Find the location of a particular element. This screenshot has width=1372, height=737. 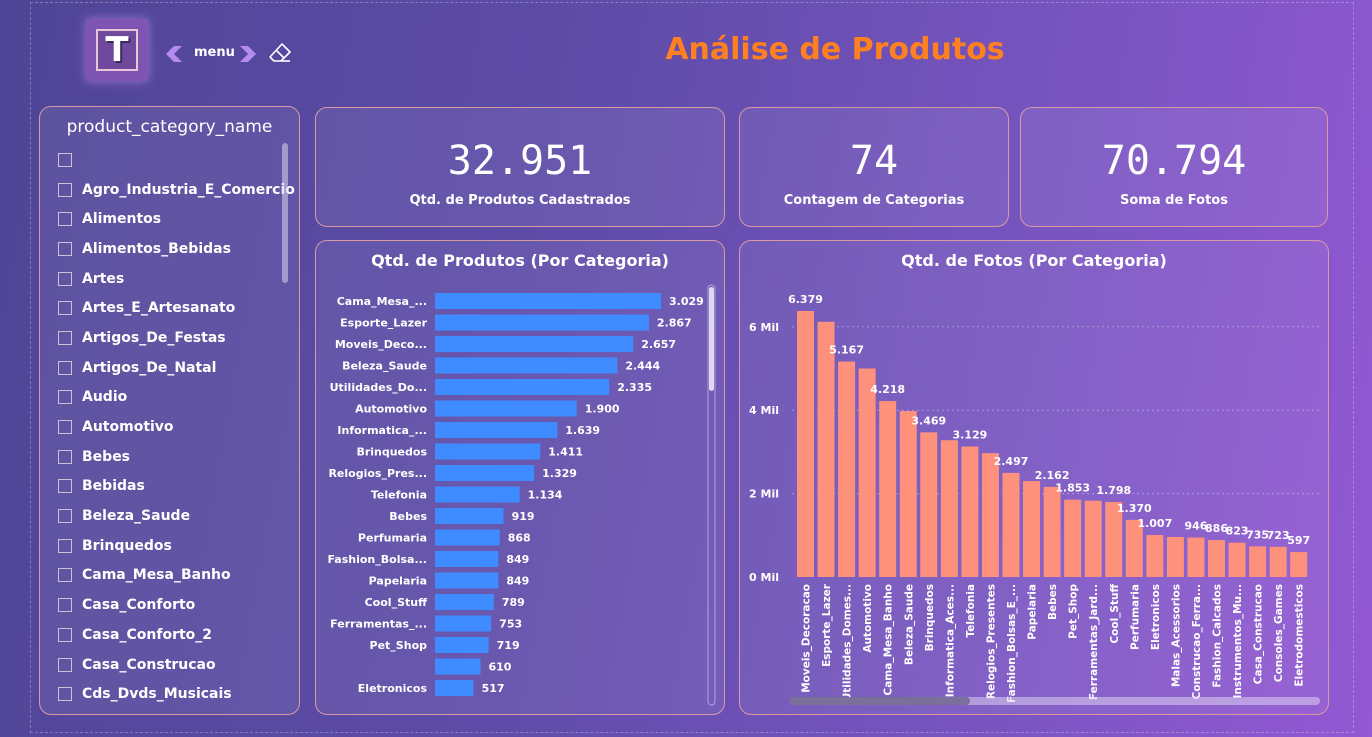

slicer-item: Artigos_De_Festas is located at coordinates (176, 338).